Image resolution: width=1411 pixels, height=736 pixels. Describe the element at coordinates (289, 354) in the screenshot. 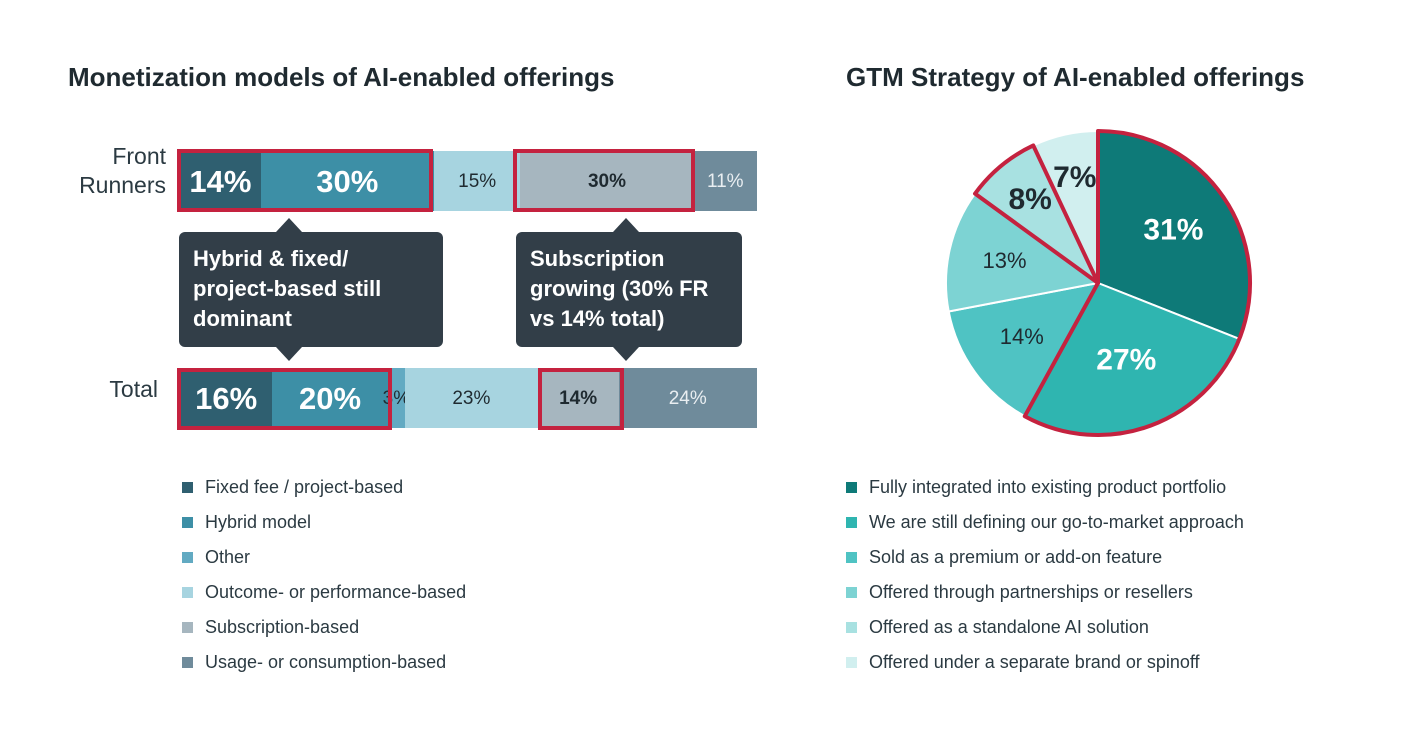

I see `callout-hybrid-pointer-down` at that location.